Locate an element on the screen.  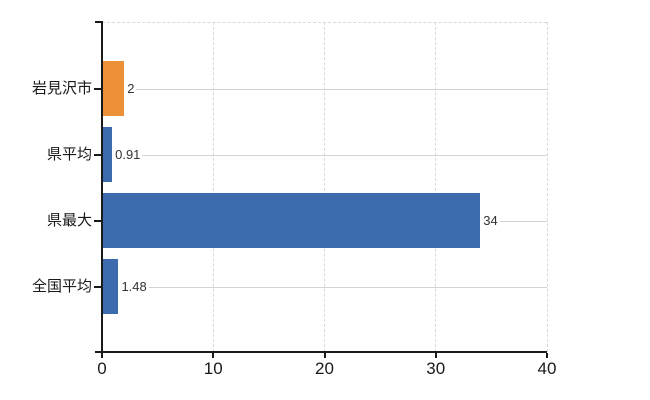
value-label: 34 is located at coordinates (490, 220).